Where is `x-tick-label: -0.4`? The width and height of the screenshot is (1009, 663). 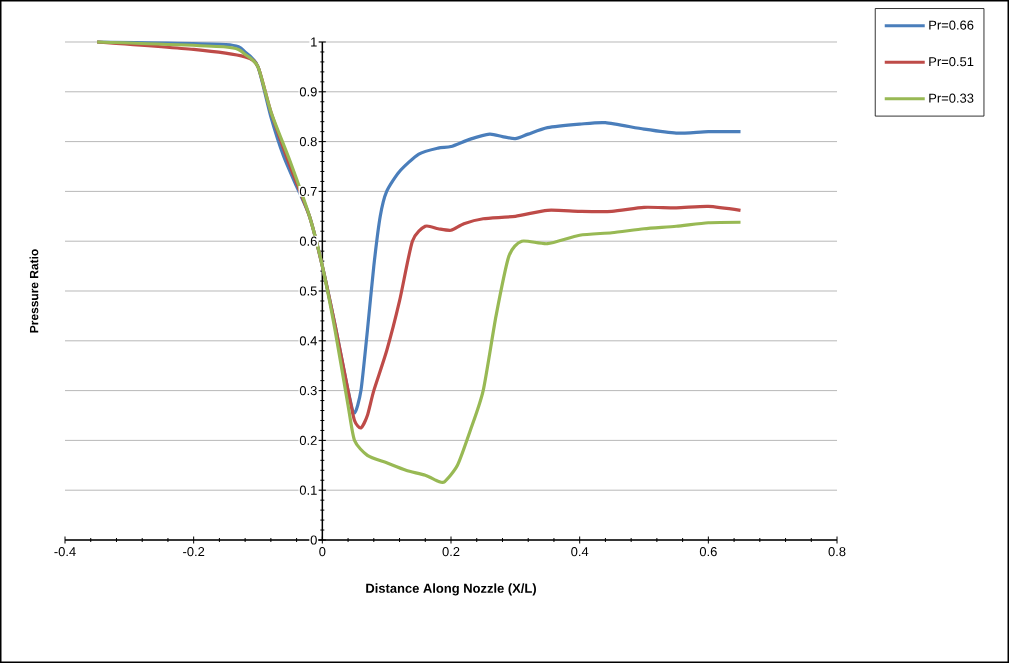 x-tick-label: -0.4 is located at coordinates (65, 552).